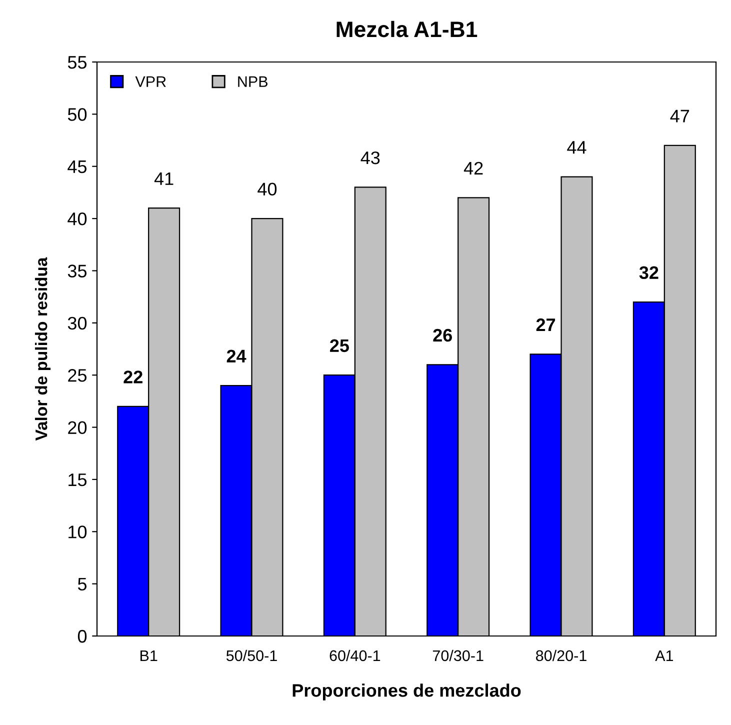 The width and height of the screenshot is (731, 725). I want to click on legend-label: VPR, so click(150, 81).